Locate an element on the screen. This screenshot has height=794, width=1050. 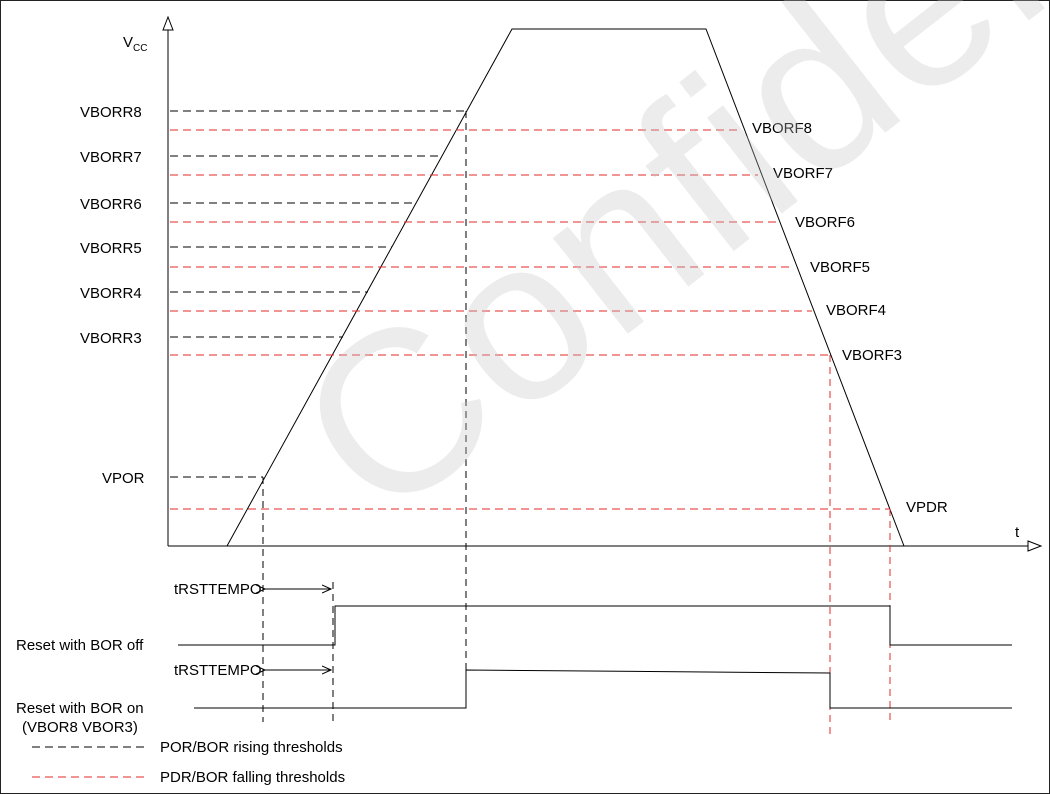
y-axis-arrow-icon is located at coordinates (168, 23).